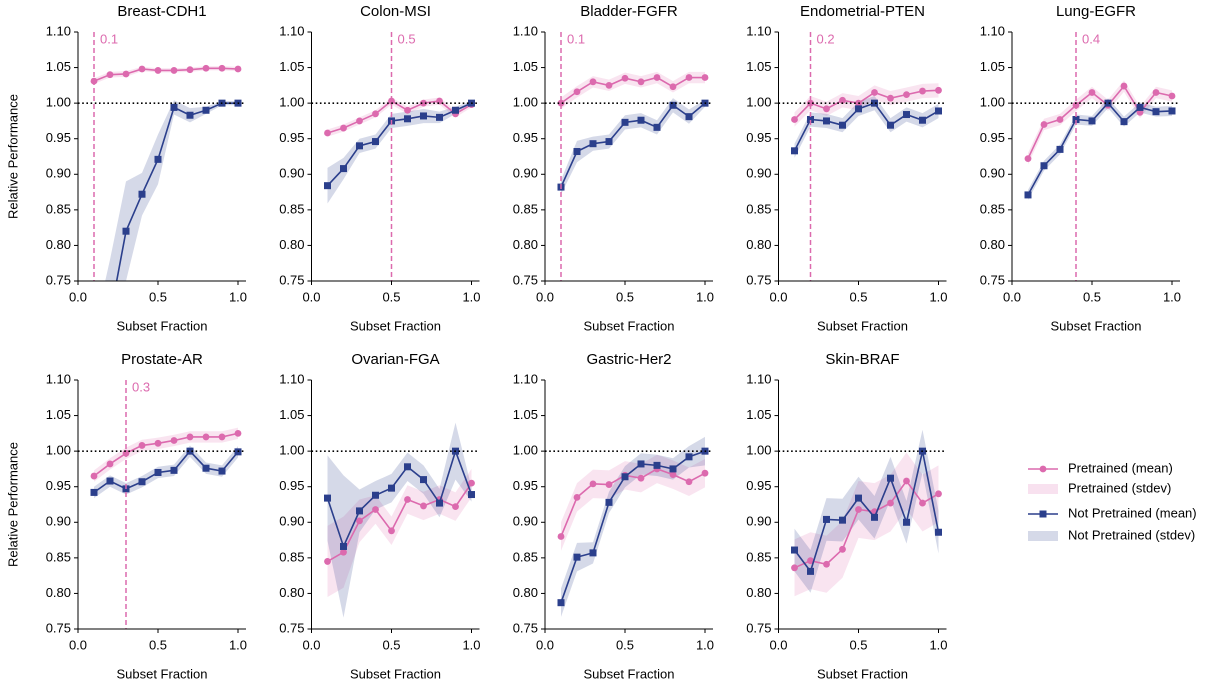 The width and height of the screenshot is (1218, 688). Describe the element at coordinates (545, 296) in the screenshot. I see `x-tick-label: 0.0` at that location.